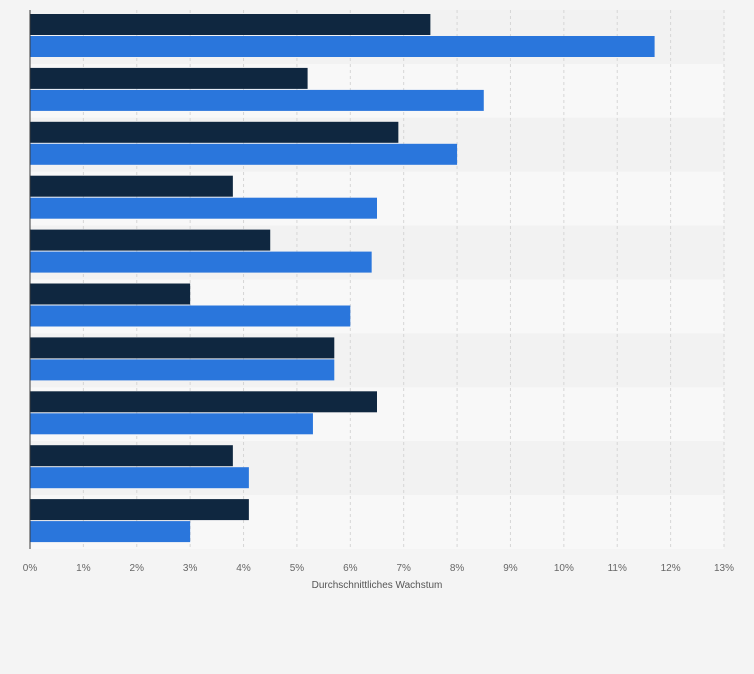 The width and height of the screenshot is (754, 674). I want to click on x-tick-label: 1%, so click(83, 568).